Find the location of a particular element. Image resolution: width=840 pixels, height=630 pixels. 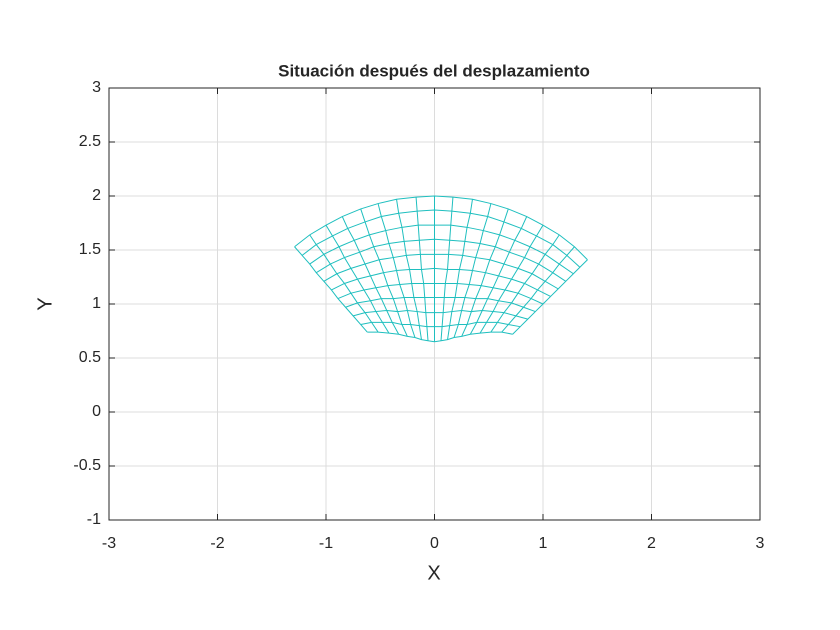

y-tick-label: 0 is located at coordinates (96, 411).